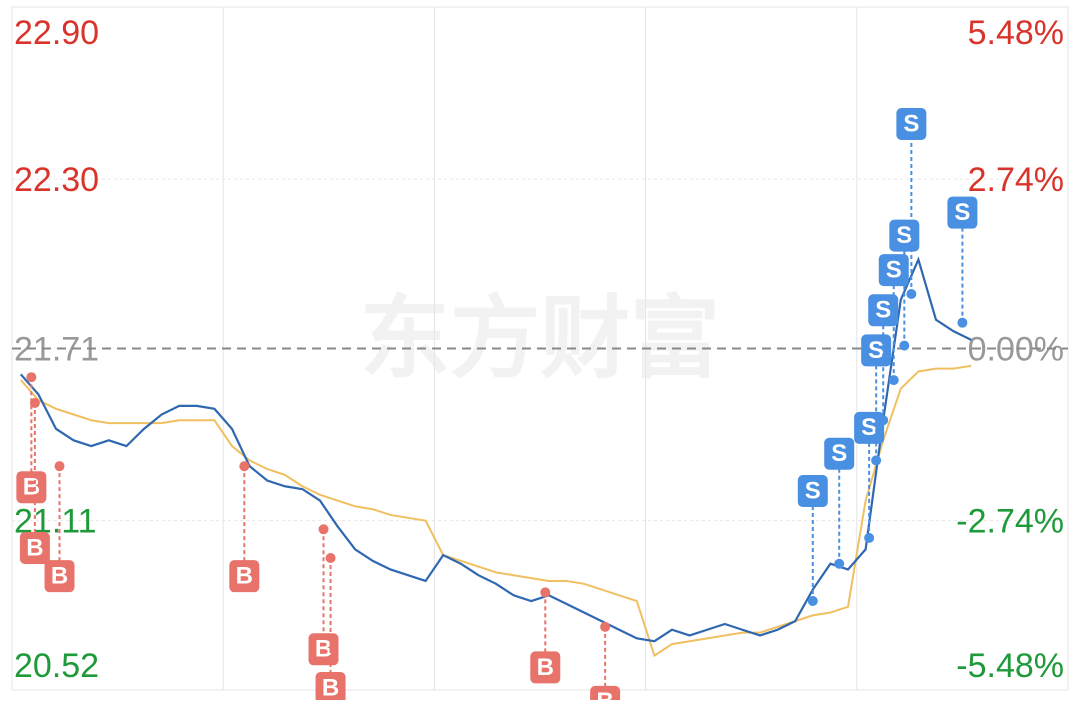 The image size is (1076, 705). I want to click on y2-tick-label: 2.74%, so click(1016, 180).